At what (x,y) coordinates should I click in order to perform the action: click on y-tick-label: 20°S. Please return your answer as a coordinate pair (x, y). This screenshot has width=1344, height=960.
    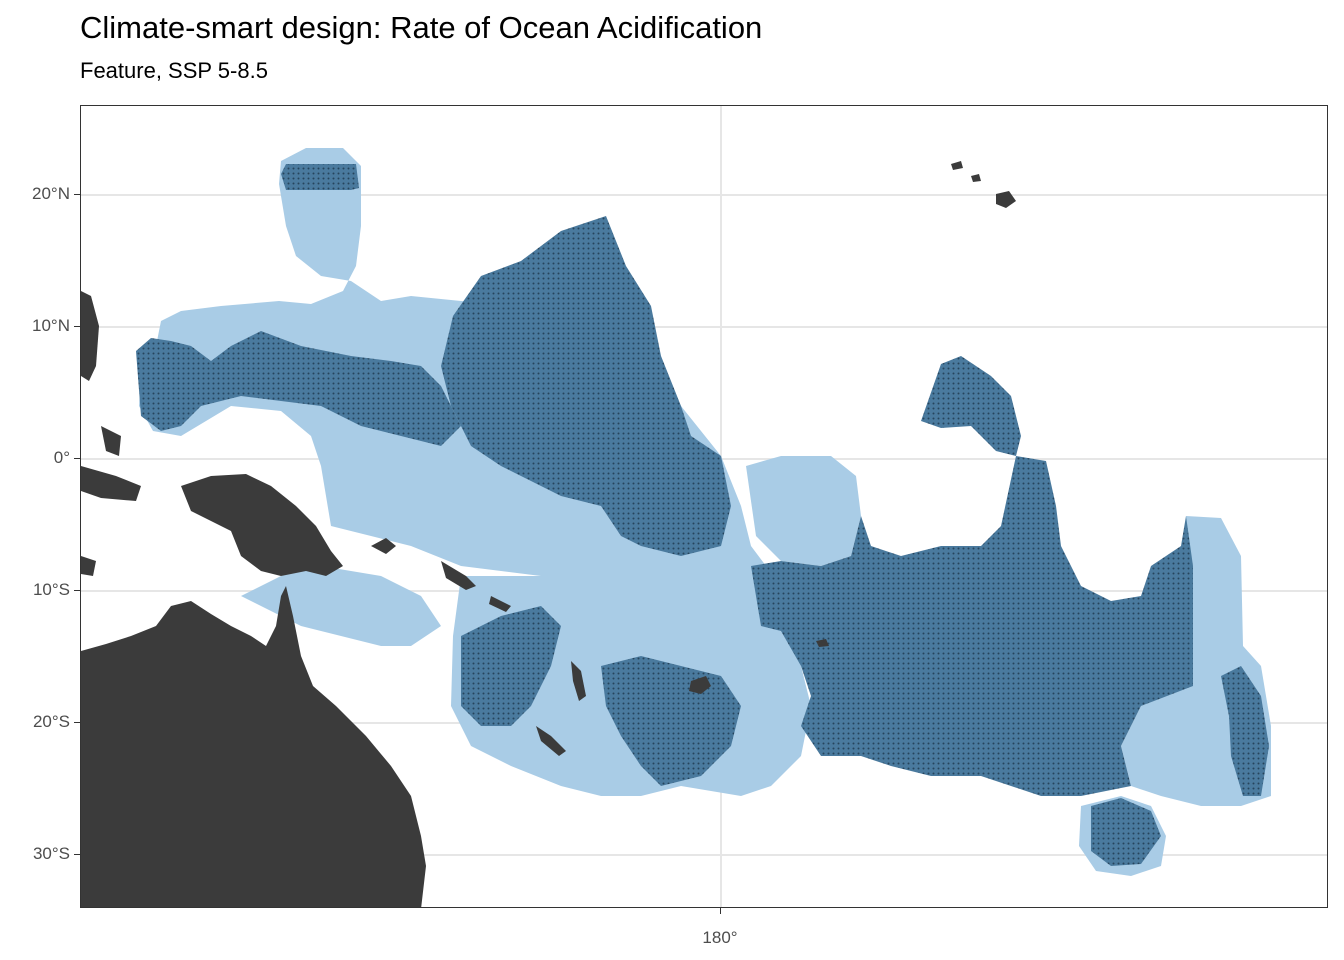
    Looking at the image, I should click on (51, 721).